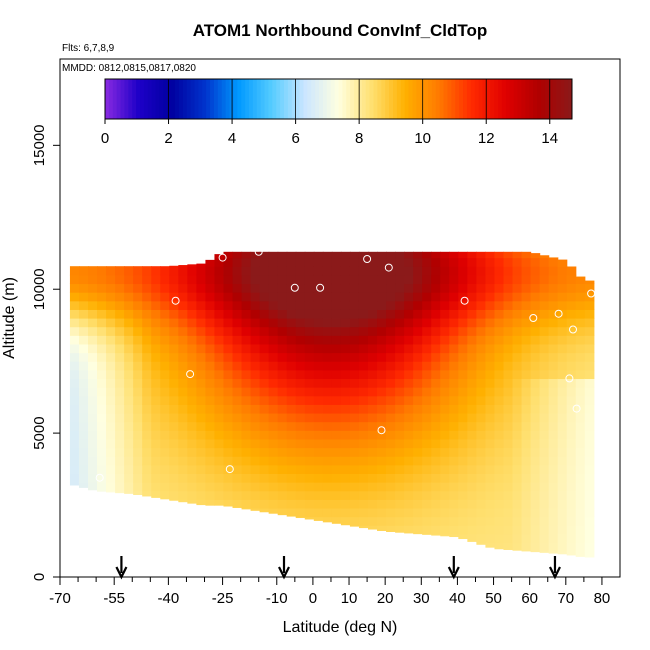 This screenshot has height=650, width=650. Describe the element at coordinates (39, 432) in the screenshot. I see `y-tick-label: 5000` at that location.